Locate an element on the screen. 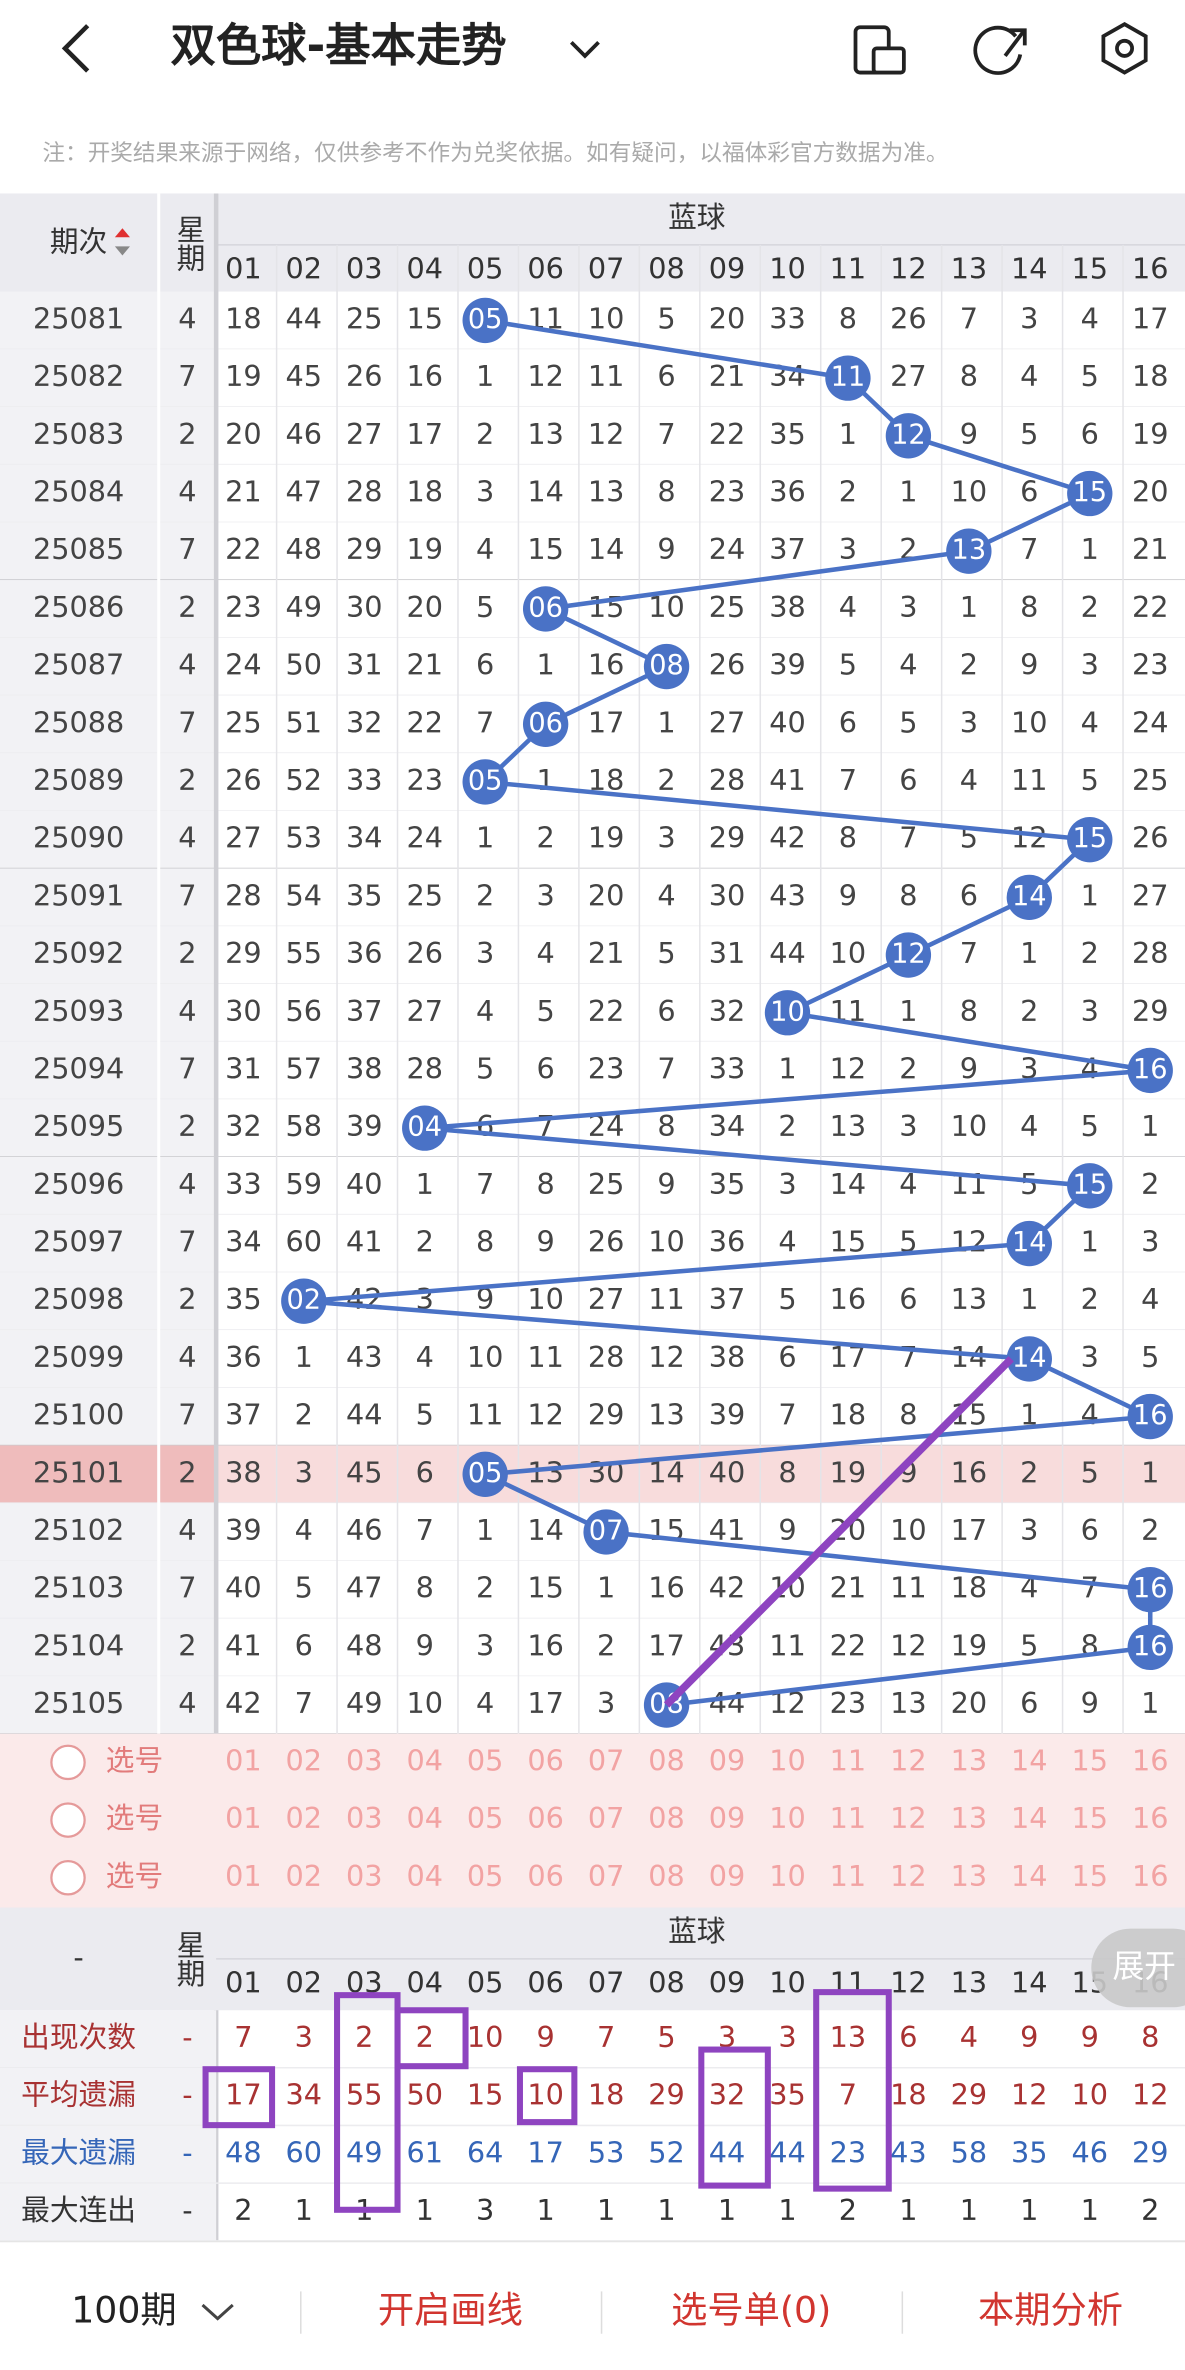  draw-lines-button: 开启画线 is located at coordinates (450, 2310).